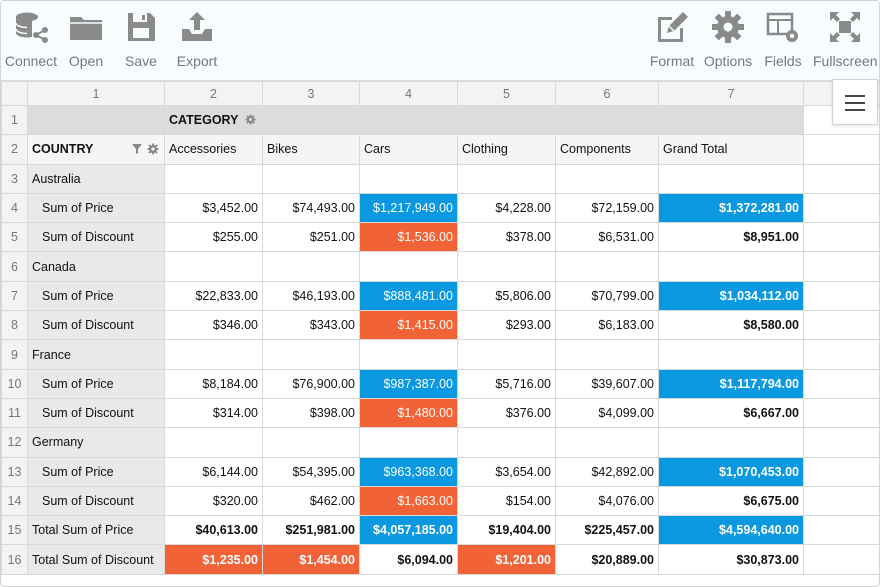  What do you see at coordinates (96, 354) in the screenshot?
I see `row-label: France` at bounding box center [96, 354].